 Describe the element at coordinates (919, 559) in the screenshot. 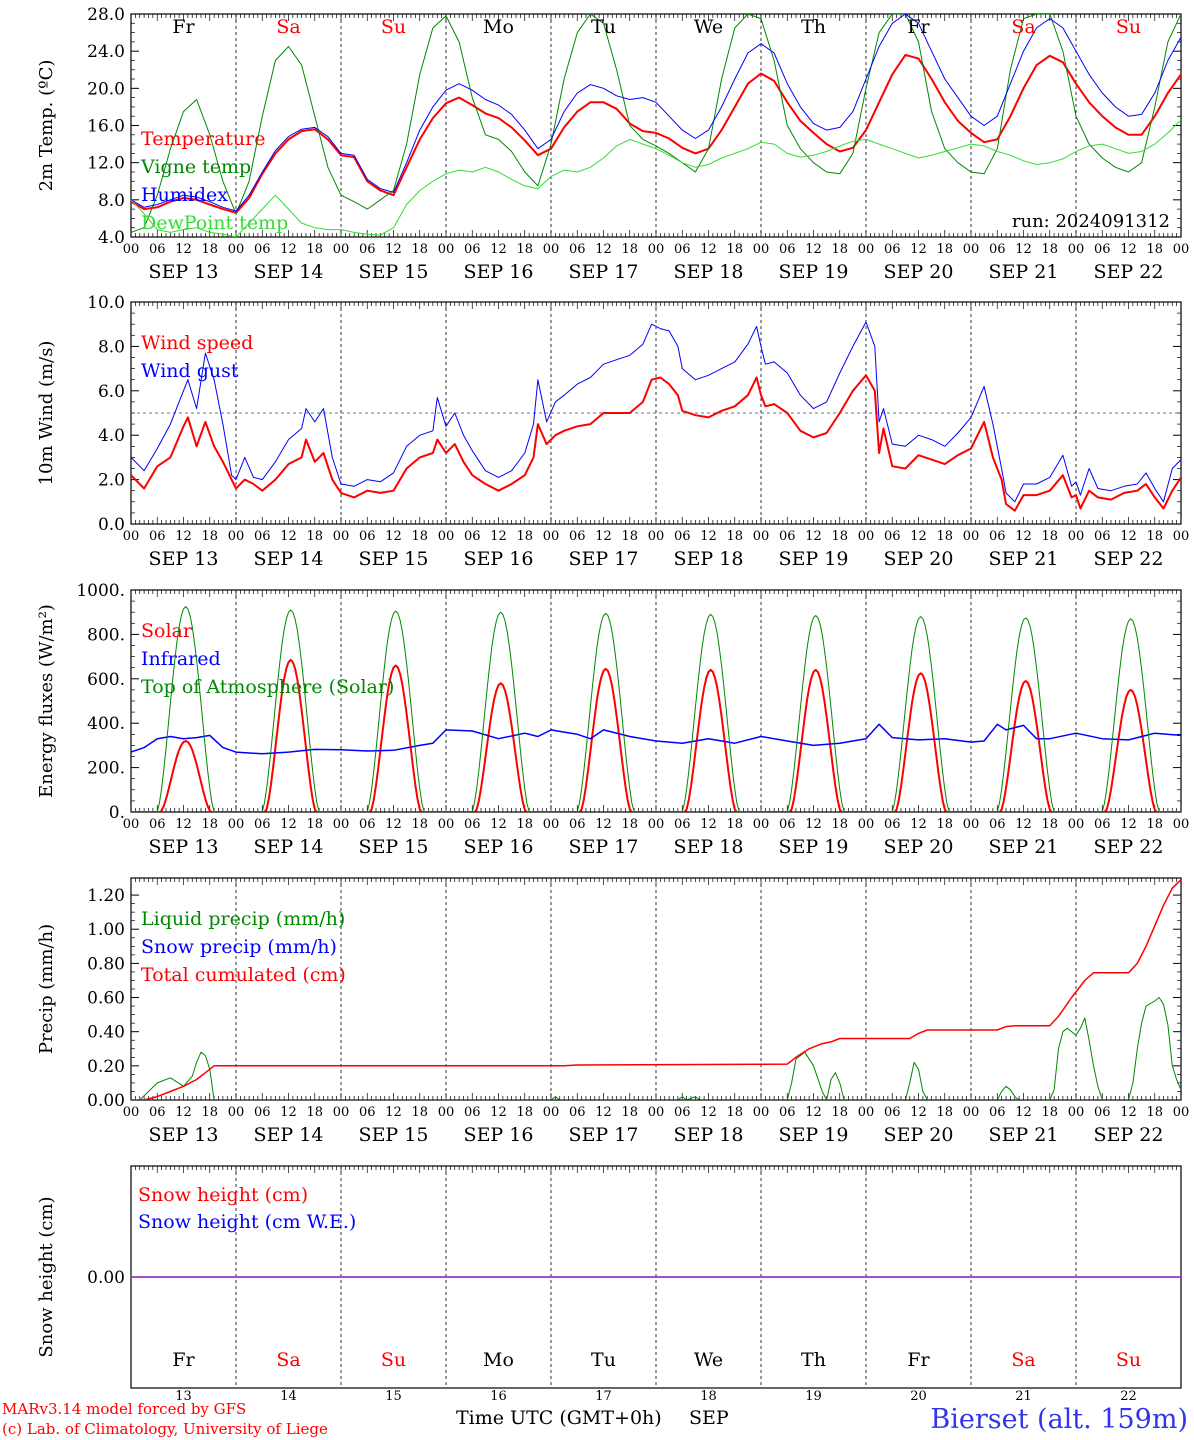

I see `date-label: SEP 20` at that location.